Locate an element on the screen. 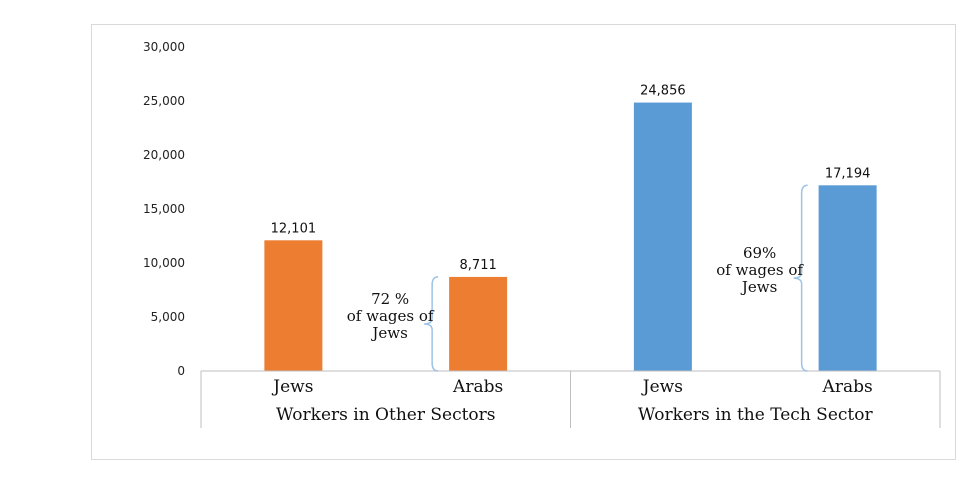  data-label: 24,856 is located at coordinates (663, 91).